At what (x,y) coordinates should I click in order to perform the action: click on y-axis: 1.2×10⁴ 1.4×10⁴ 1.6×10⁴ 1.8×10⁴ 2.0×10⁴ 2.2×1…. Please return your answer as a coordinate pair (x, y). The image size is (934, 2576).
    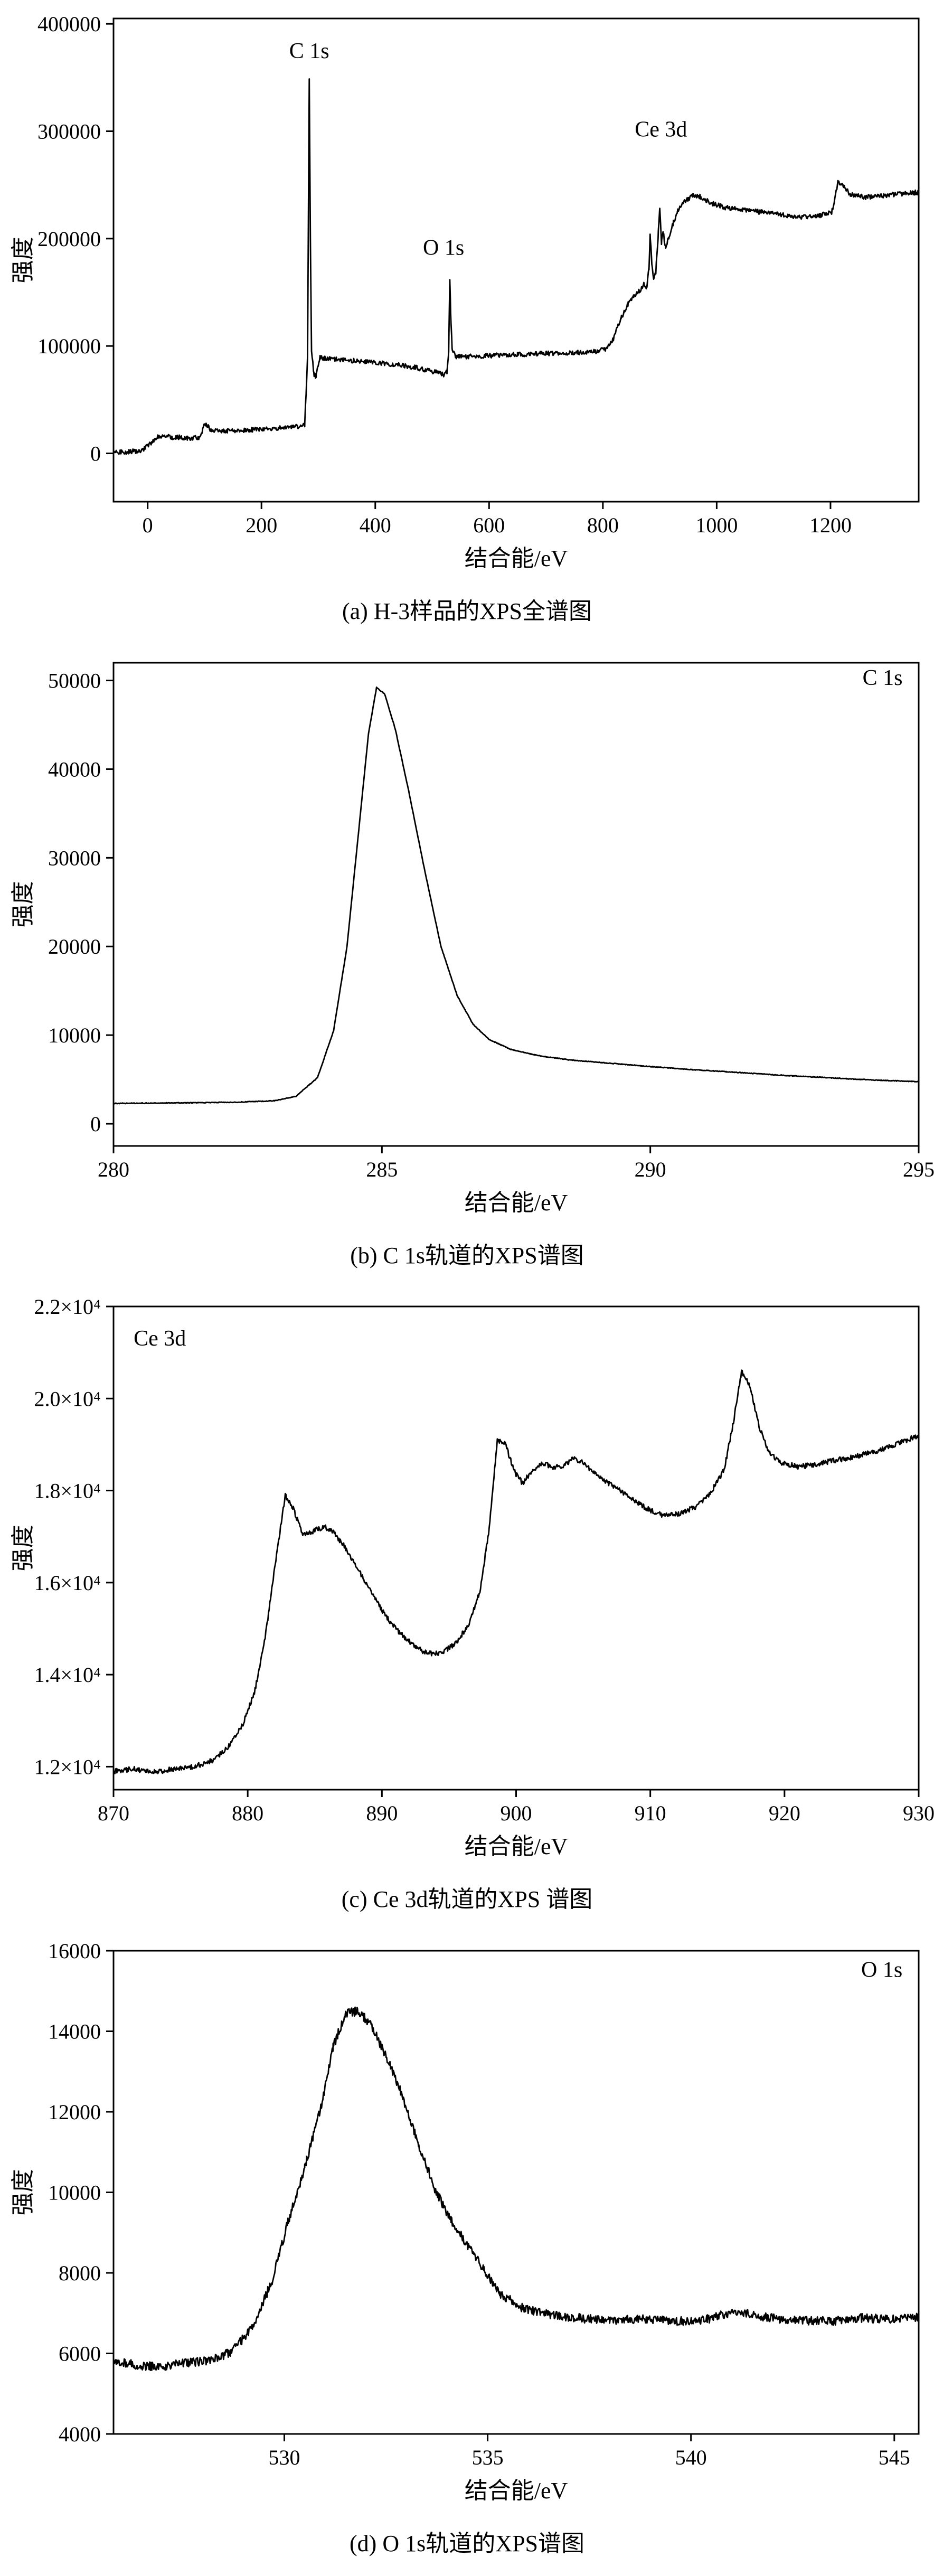
    Looking at the image, I should click on (74, 1537).